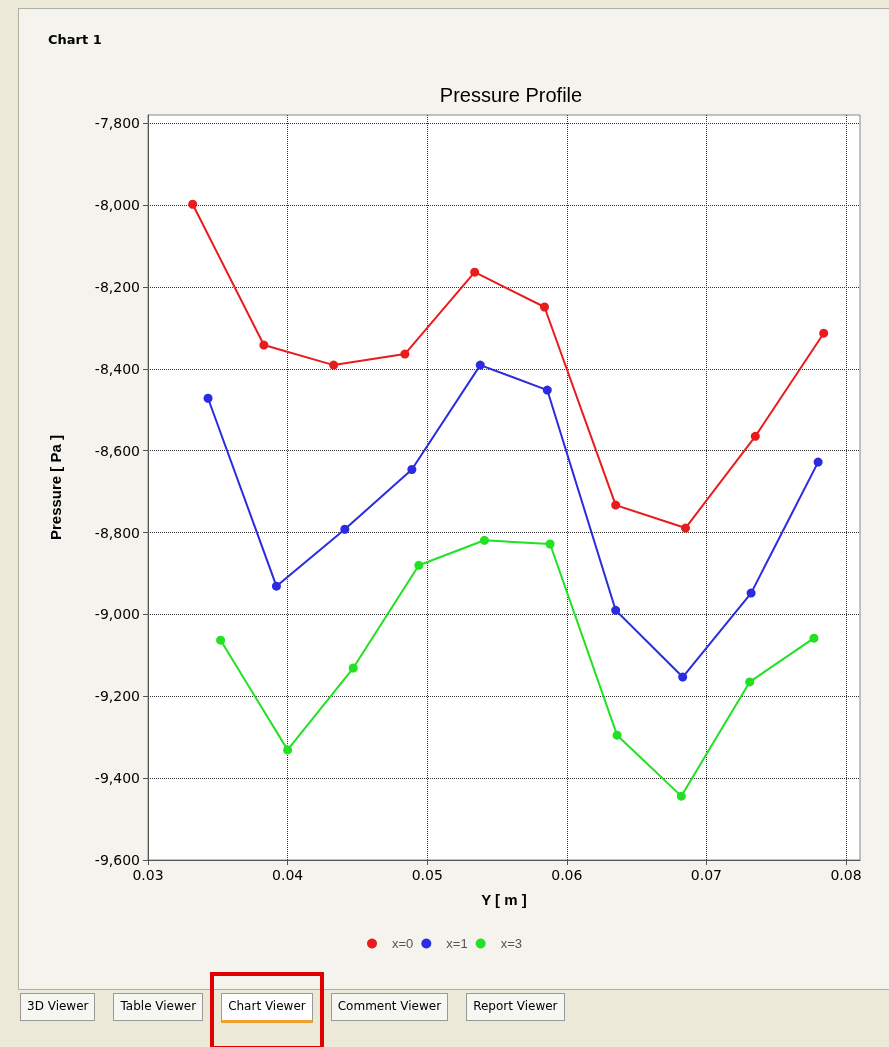 The image size is (889, 1047). What do you see at coordinates (117, 532) in the screenshot?
I see `y-tick-label: -8,800` at bounding box center [117, 532].